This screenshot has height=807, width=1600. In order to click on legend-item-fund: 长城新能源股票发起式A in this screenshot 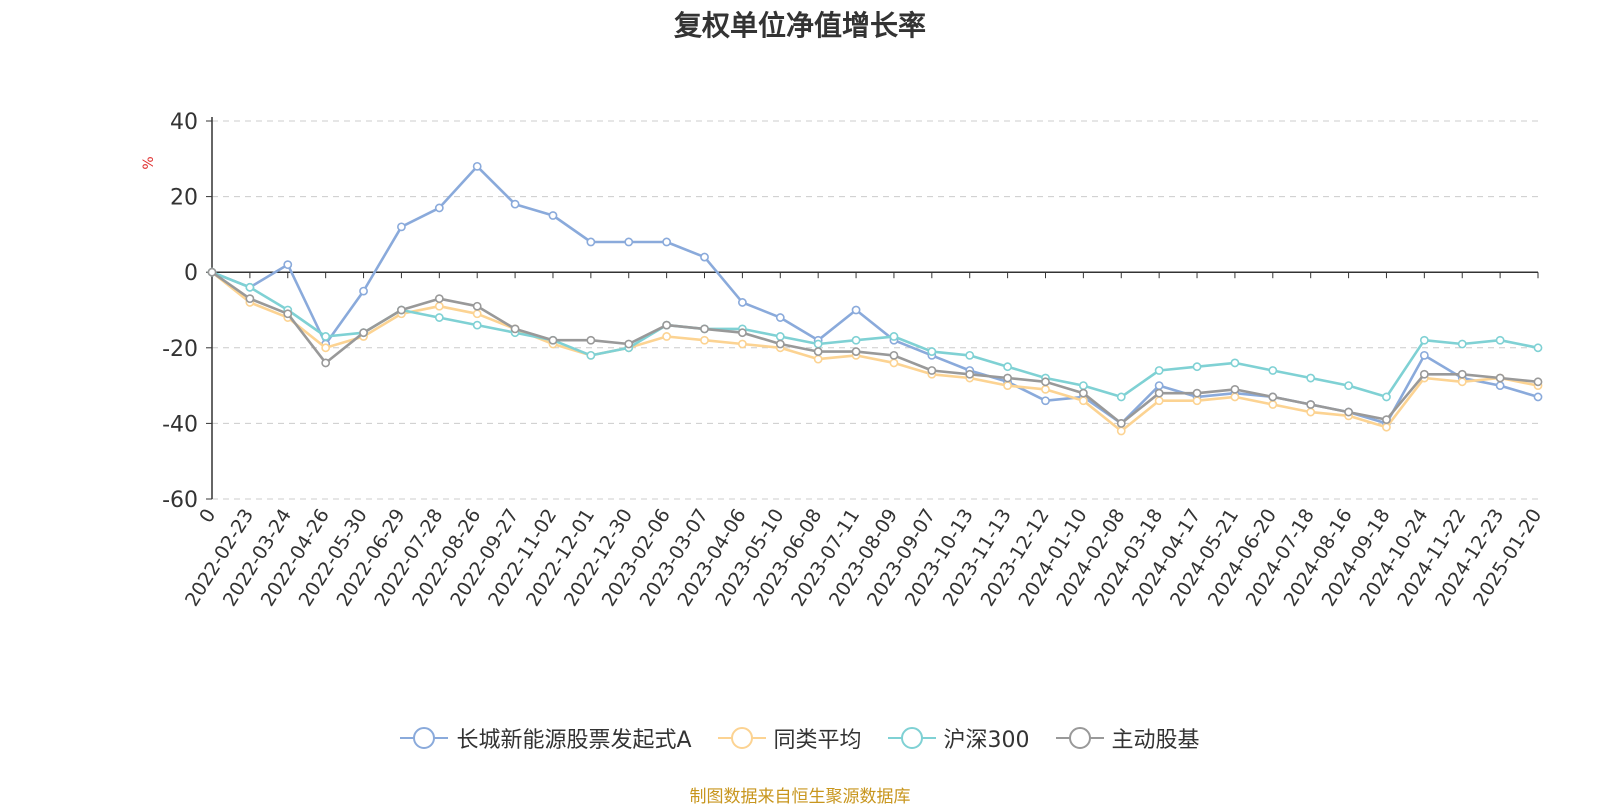, I will do `click(546, 738)`.